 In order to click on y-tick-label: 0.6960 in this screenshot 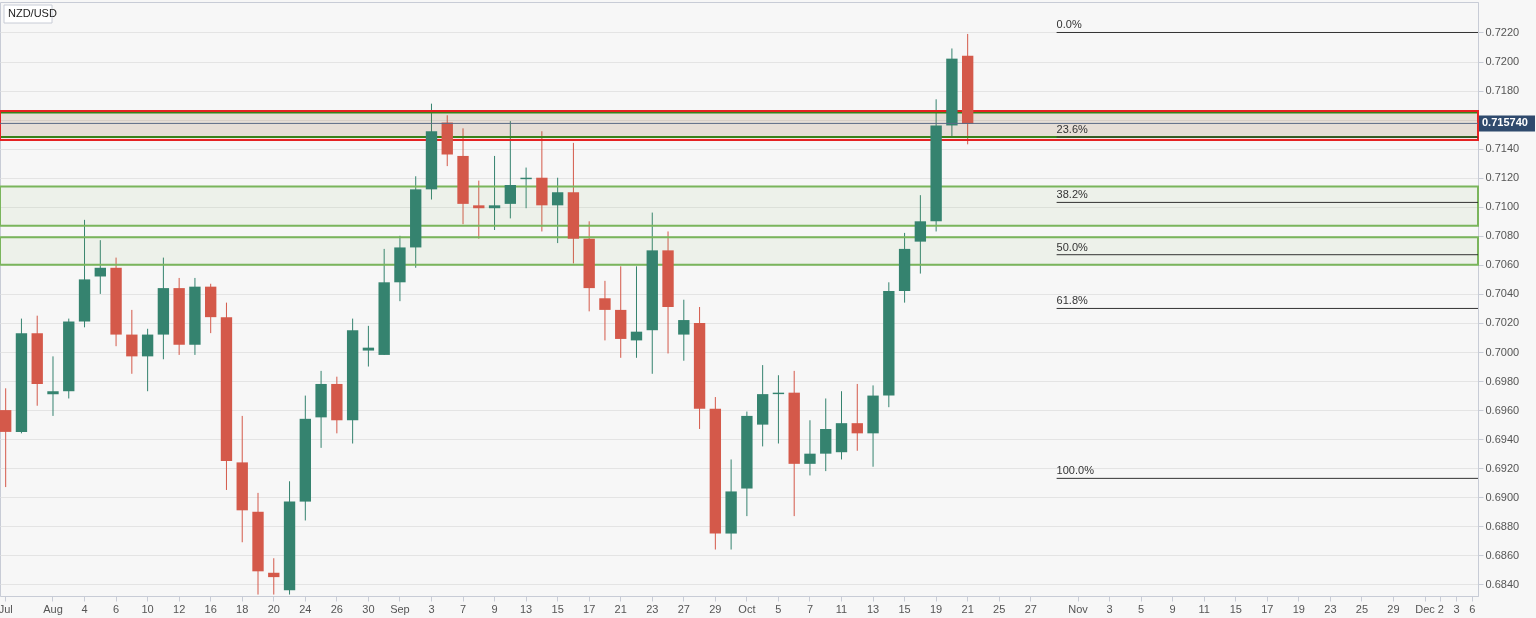, I will do `click(1502, 409)`.